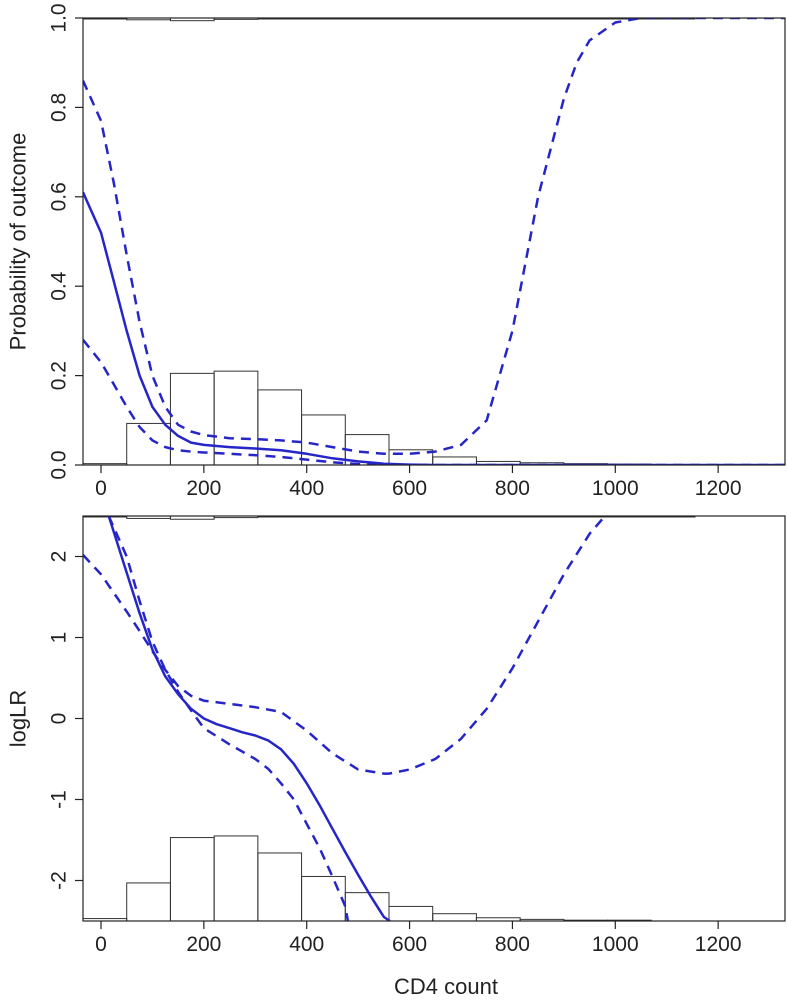 This screenshot has width=787, height=1000. What do you see at coordinates (58, 375) in the screenshot?
I see `y-tick-label: 0.2` at bounding box center [58, 375].